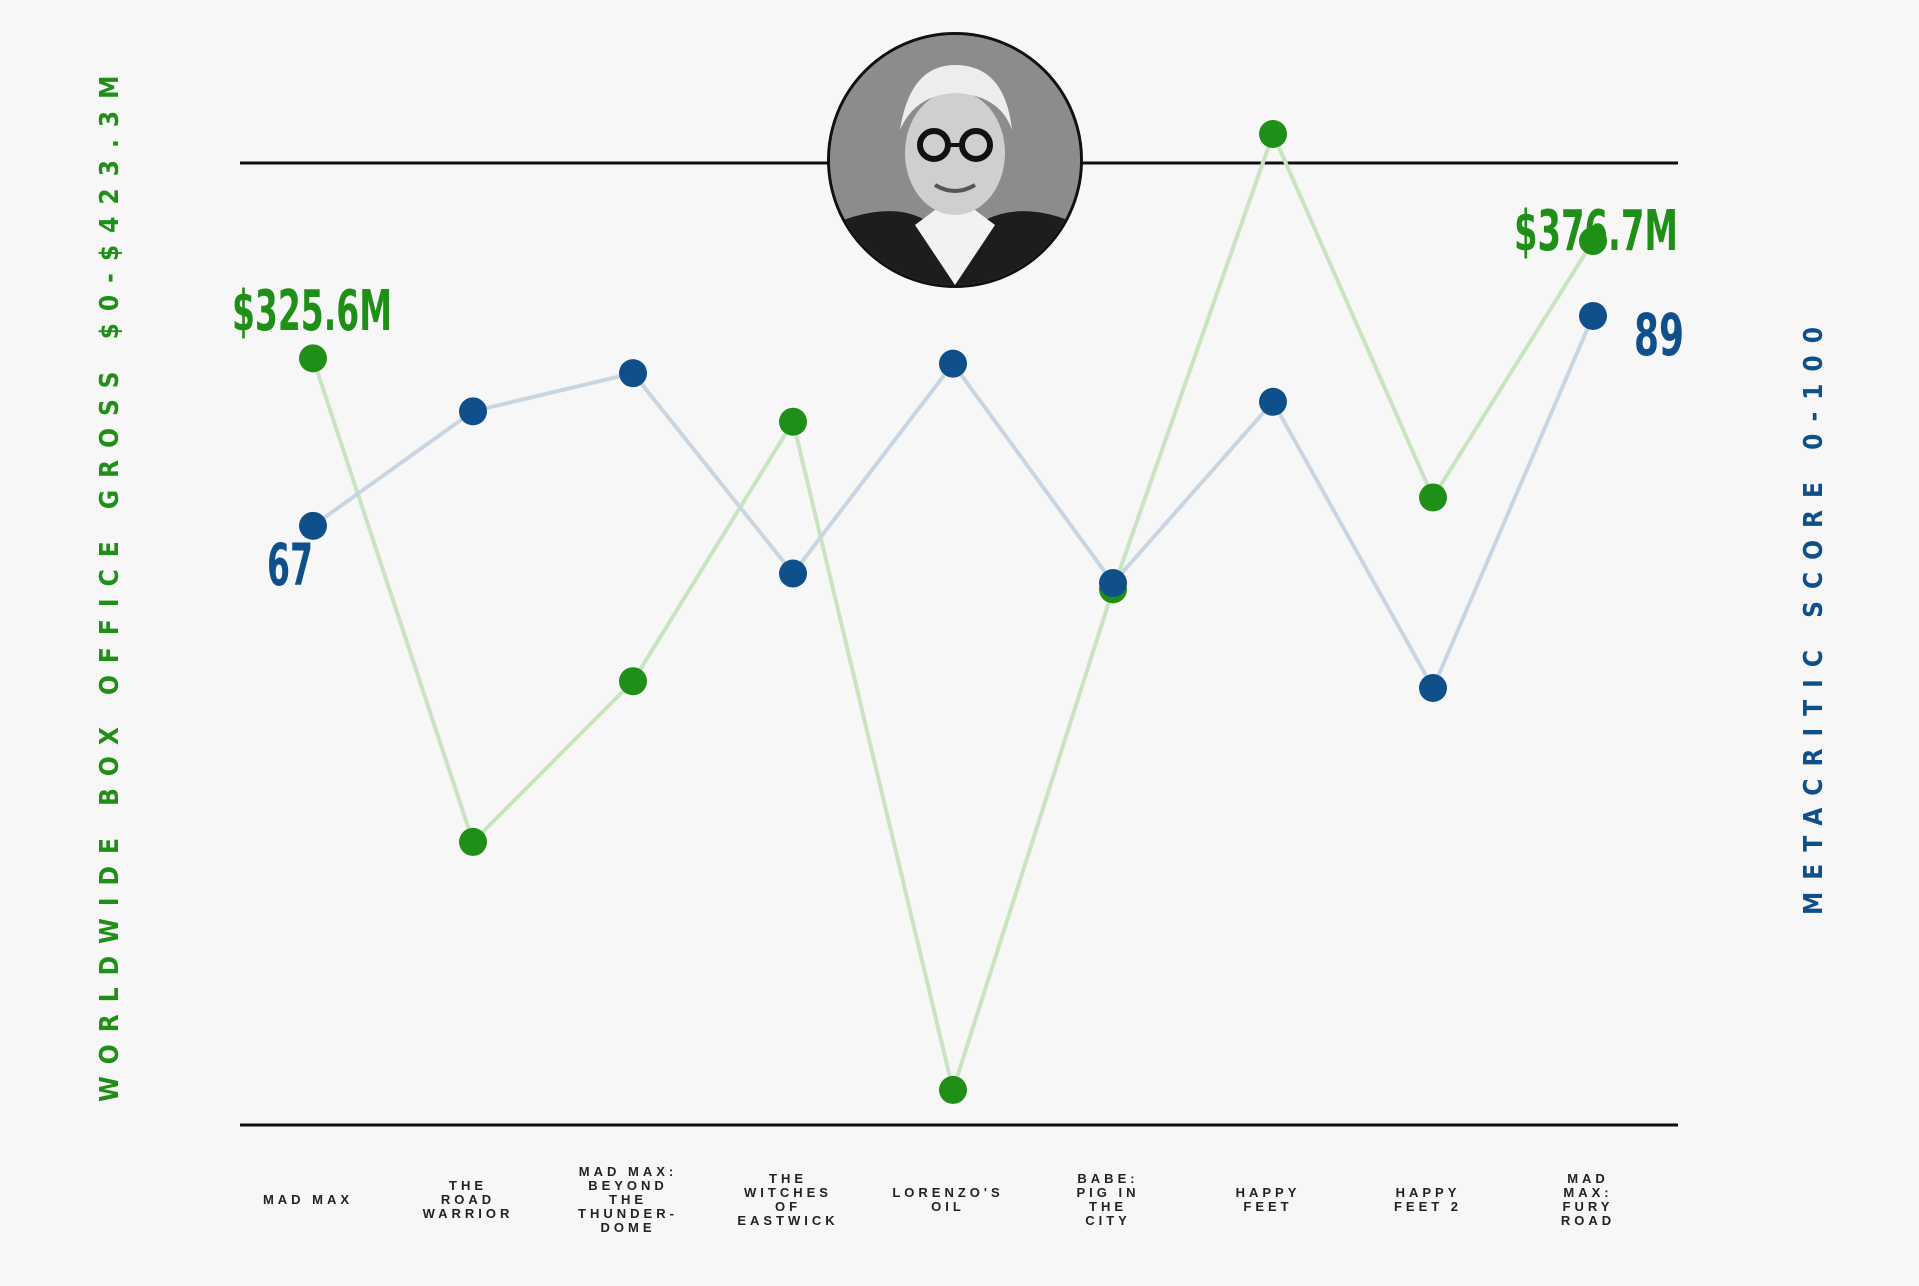  What do you see at coordinates (110, 583) in the screenshot?
I see `left-axis-title: WORLDWIDE BOX OFFICE GROSS $0-$423.3M` at bounding box center [110, 583].